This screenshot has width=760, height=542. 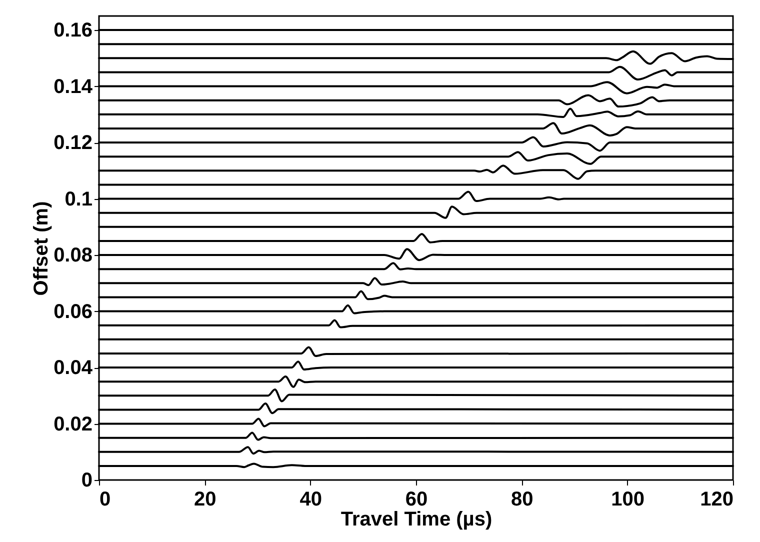 I want to click on y-tick-label: 0, so click(x=86, y=481).